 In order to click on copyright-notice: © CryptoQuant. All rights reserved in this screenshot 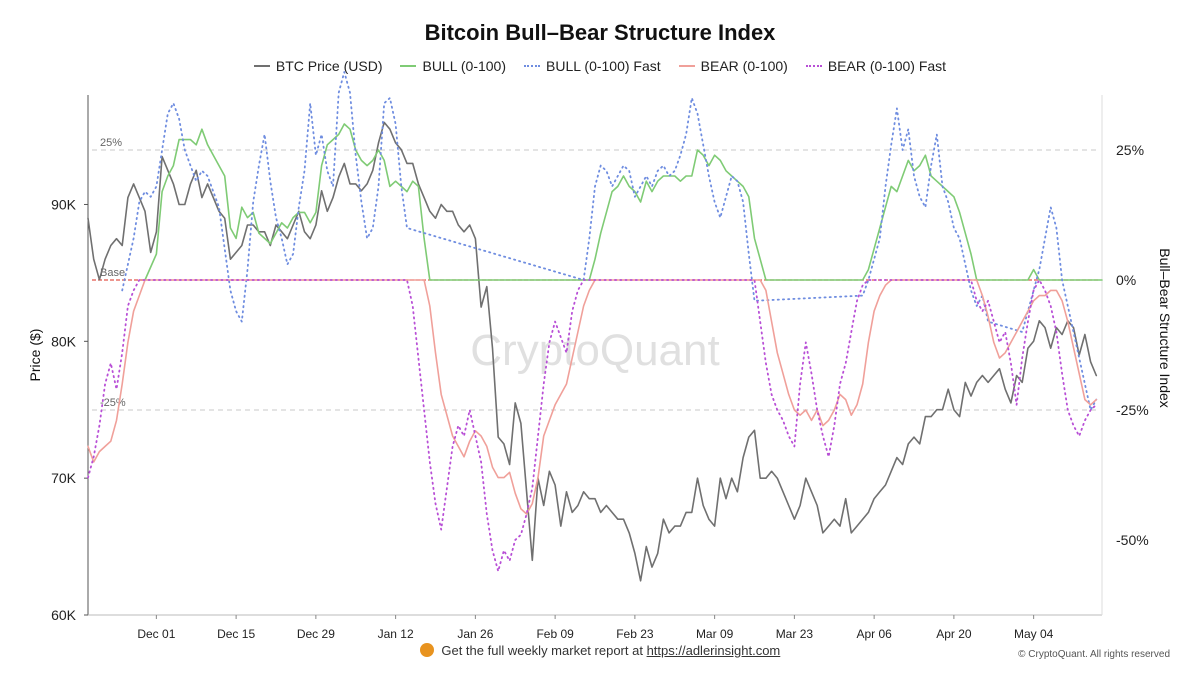, I will do `click(1094, 654)`.